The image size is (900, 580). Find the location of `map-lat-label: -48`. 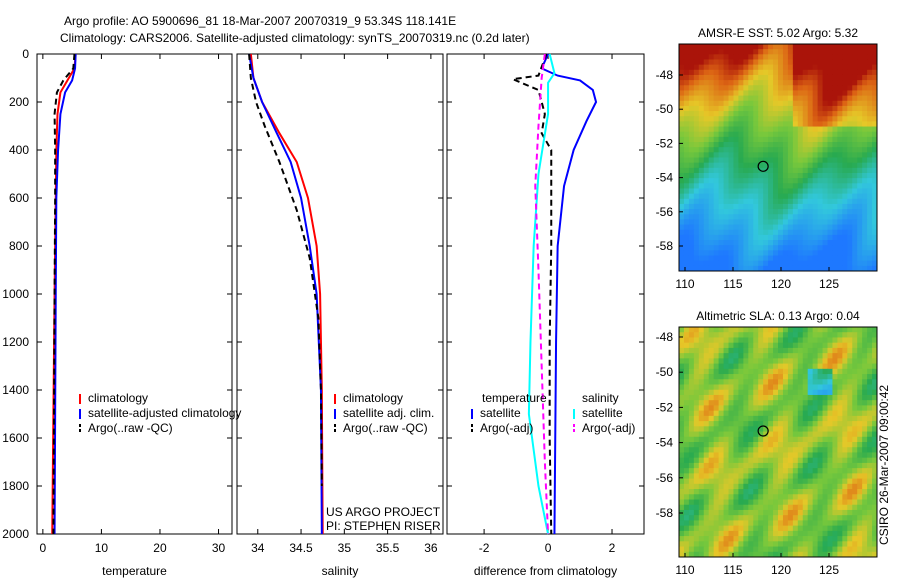

map-lat-label: -48 is located at coordinates (665, 337).